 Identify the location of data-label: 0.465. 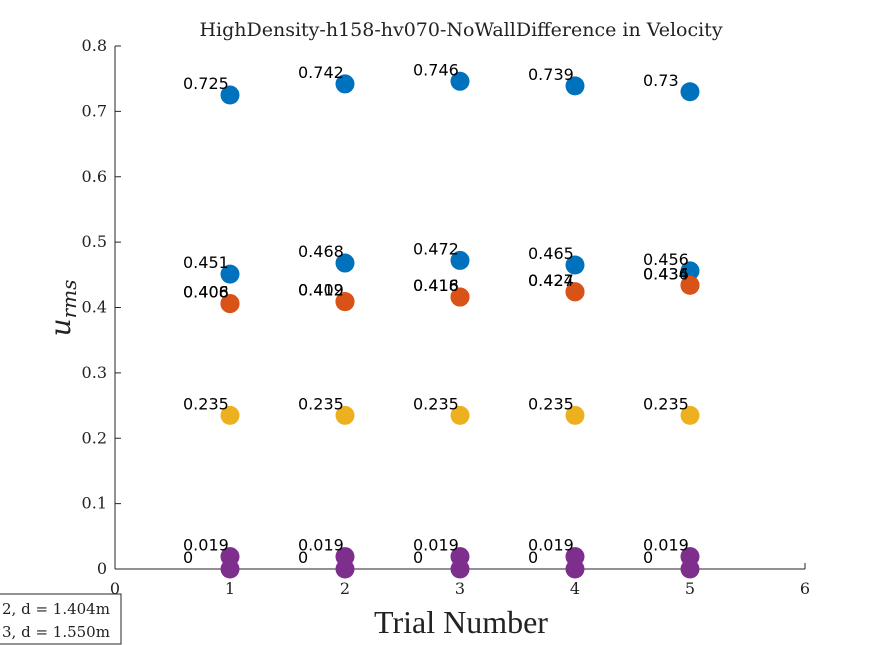
(551, 253).